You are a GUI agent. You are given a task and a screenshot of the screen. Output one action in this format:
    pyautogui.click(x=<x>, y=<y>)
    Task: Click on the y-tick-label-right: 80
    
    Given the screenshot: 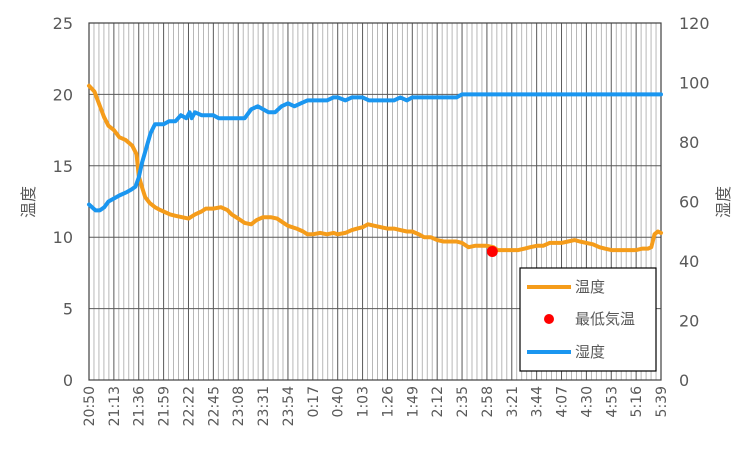 What is the action you would take?
    pyautogui.click(x=689, y=142)
    